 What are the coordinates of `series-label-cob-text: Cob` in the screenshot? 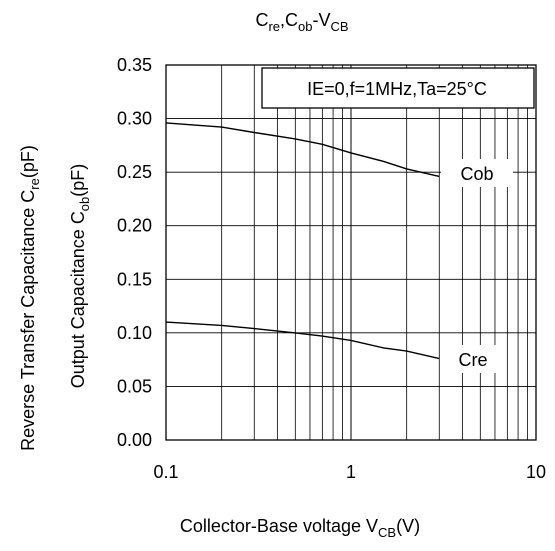 It's located at (476, 174).